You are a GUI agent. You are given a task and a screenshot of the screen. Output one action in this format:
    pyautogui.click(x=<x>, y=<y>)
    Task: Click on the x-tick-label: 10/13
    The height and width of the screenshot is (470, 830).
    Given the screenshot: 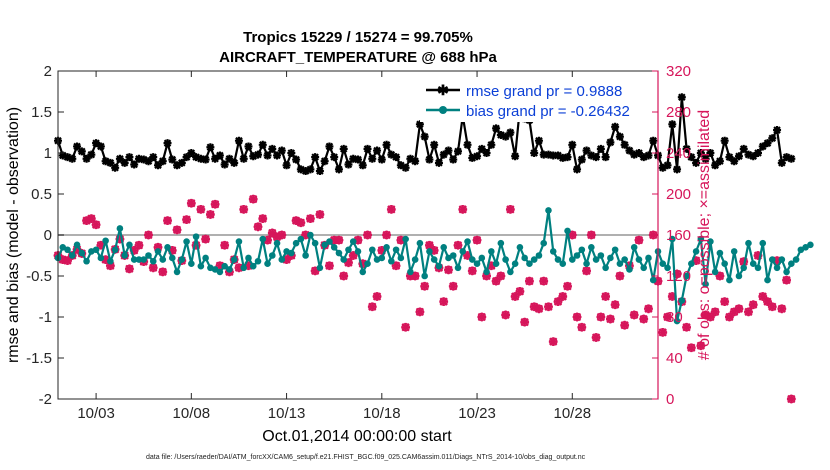 What is the action you would take?
    pyautogui.click(x=287, y=413)
    